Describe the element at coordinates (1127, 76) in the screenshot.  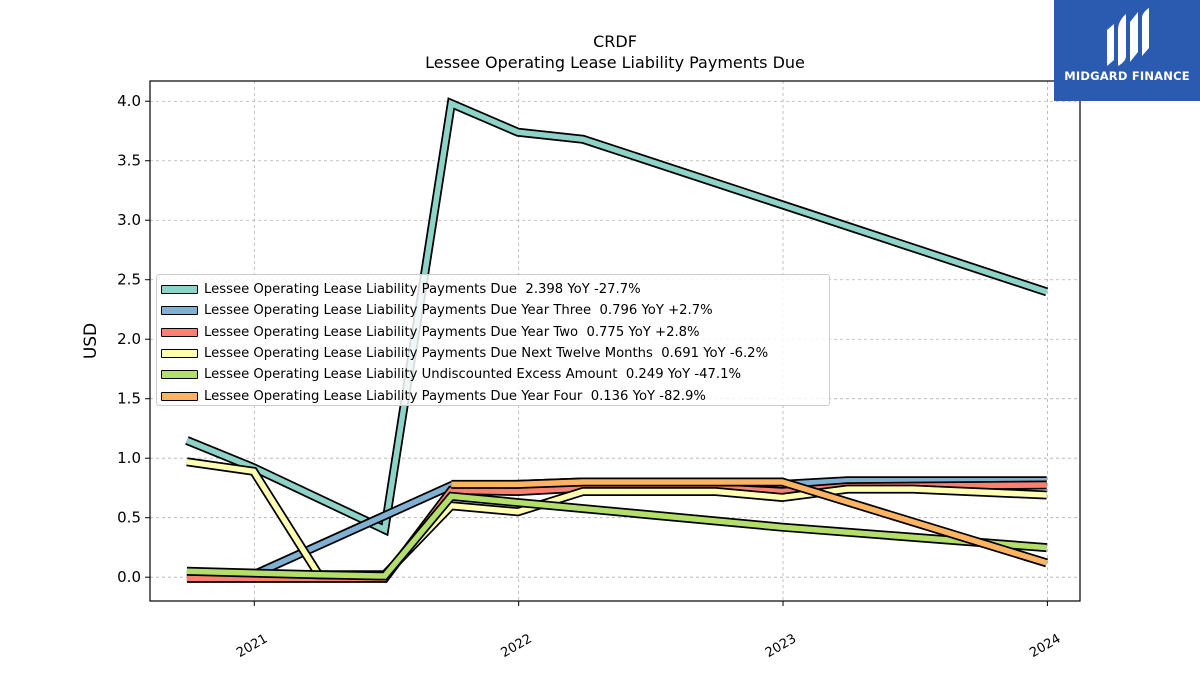
I see `logo-text: MIDGARD FINANCE` at that location.